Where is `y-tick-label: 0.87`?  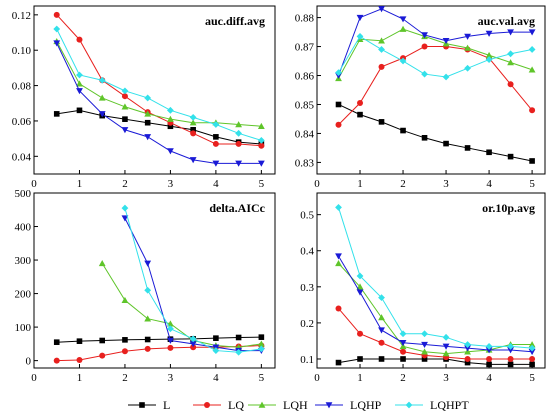 y-tick-label: 0.87 is located at coordinates (305, 48).